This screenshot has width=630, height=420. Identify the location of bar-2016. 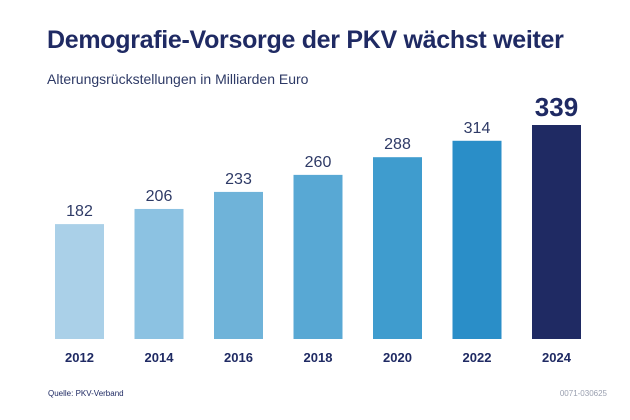
(238, 265).